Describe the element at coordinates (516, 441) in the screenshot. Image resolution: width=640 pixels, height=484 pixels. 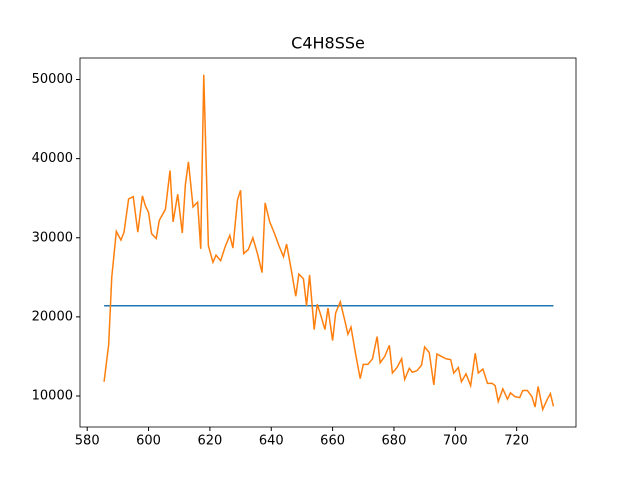
I see `x-tick-label: 720` at that location.